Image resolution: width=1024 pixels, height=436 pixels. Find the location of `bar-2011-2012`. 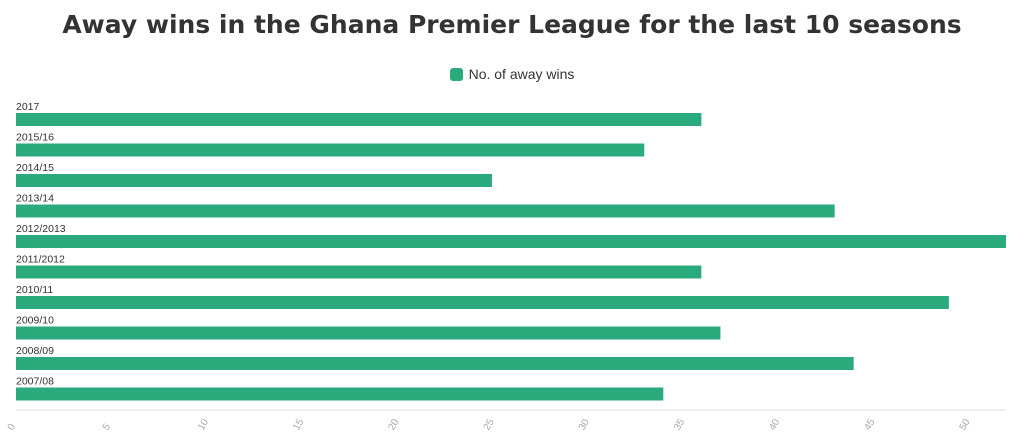

bar-2011-2012 is located at coordinates (359, 272).